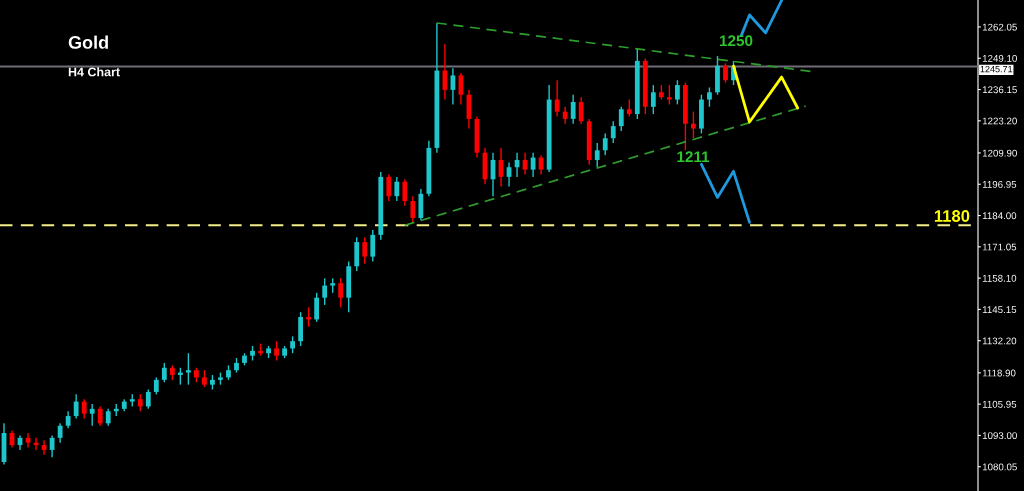 Image resolution: width=1024 pixels, height=491 pixels. What do you see at coordinates (88, 42) in the screenshot?
I see `text: Gold` at bounding box center [88, 42].